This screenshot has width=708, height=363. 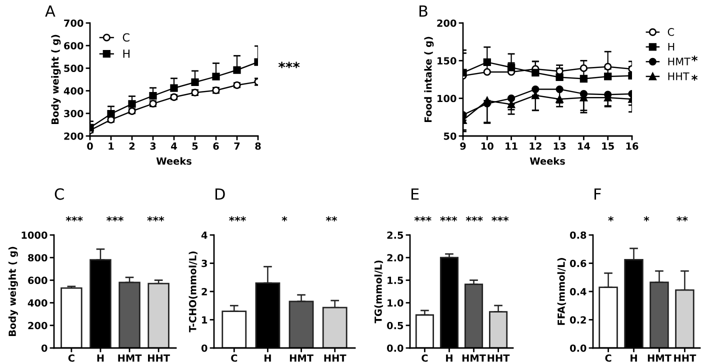 I want to click on y-tick-label: 0.5, so click(x=395, y=326).